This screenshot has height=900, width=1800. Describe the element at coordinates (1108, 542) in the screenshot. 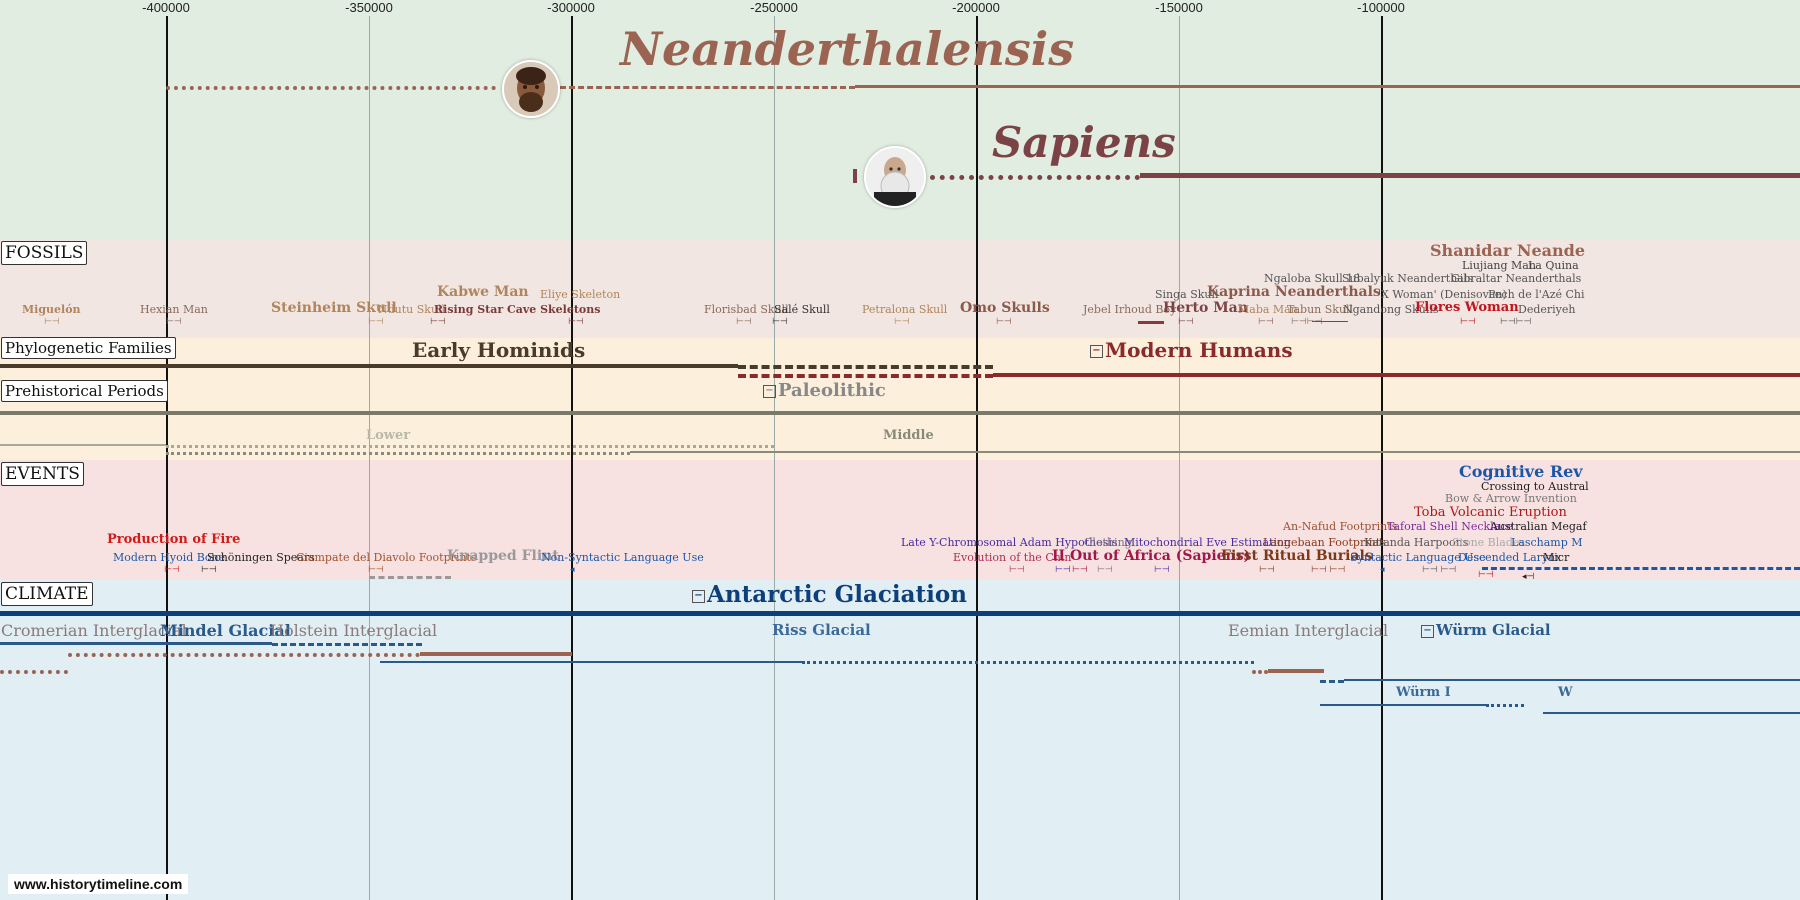

I see `event-clothing: Clothing` at that location.